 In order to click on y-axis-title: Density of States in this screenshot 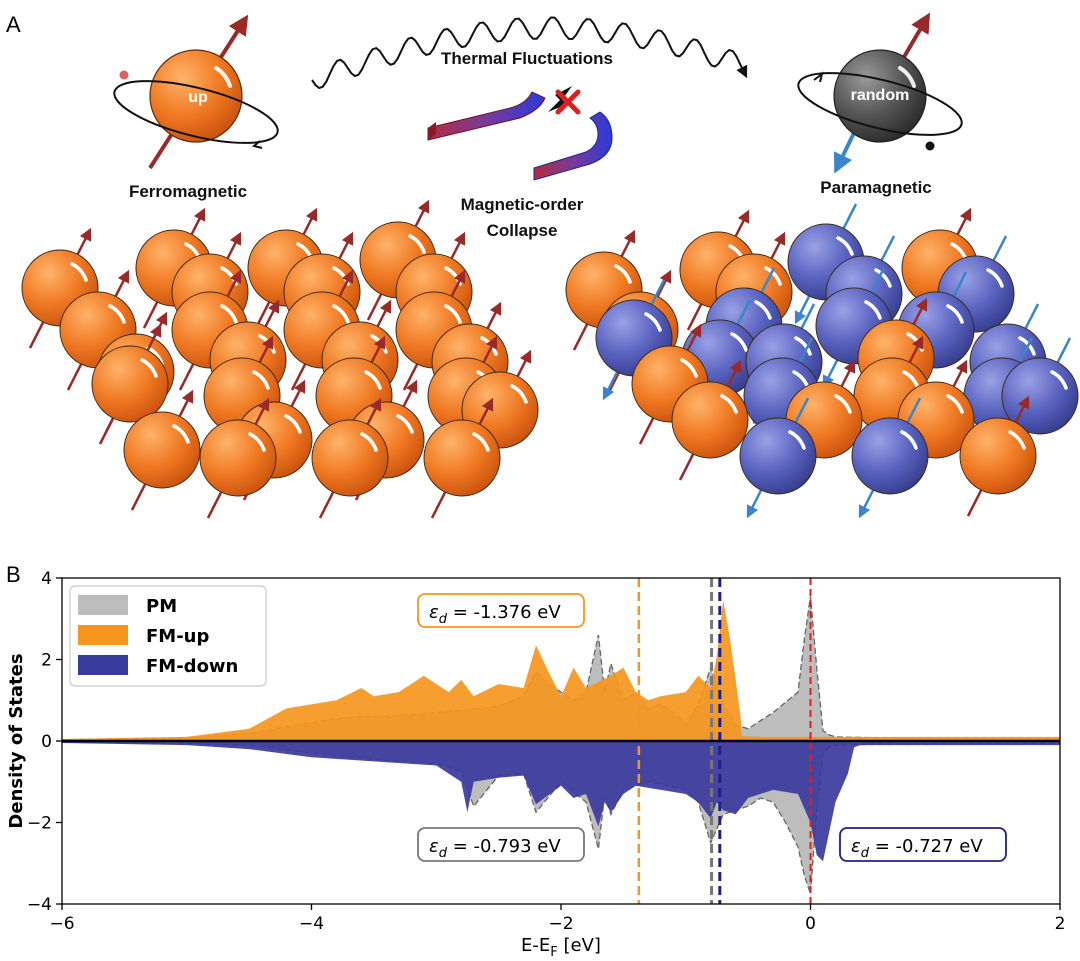, I will do `click(16, 740)`.